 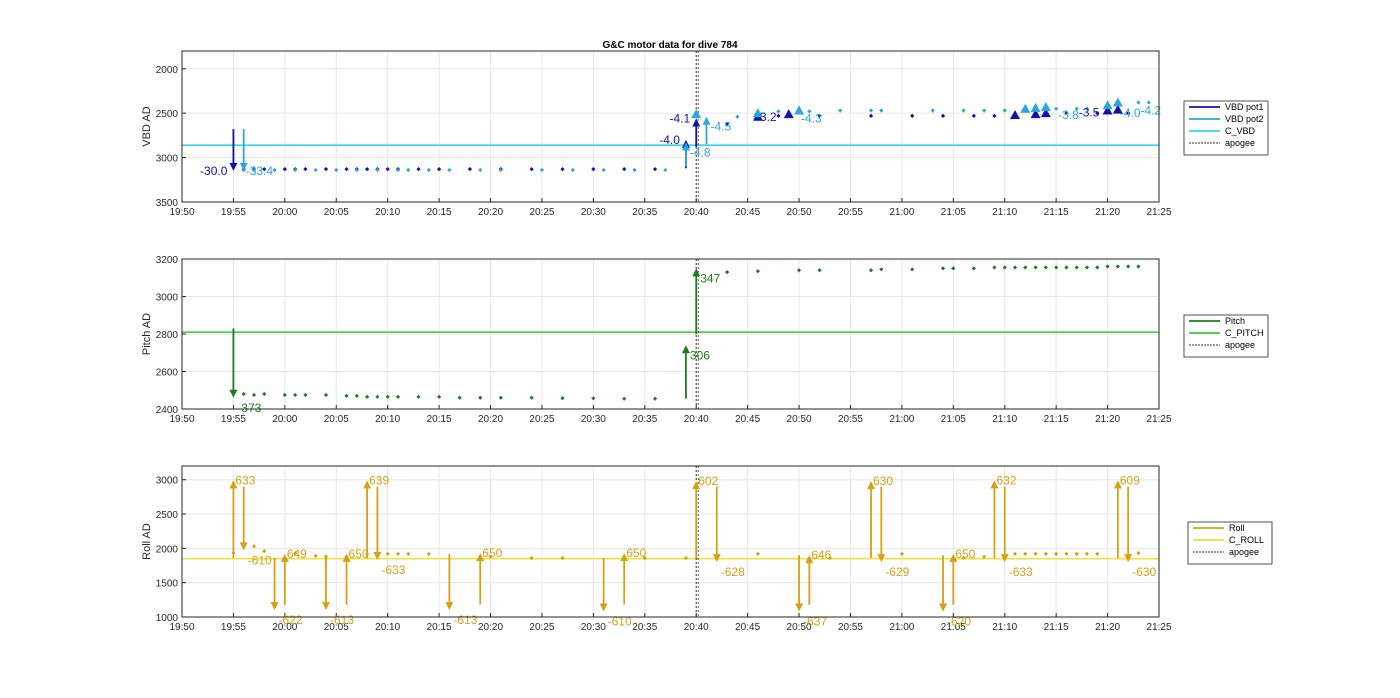 I want to click on arrow-label: 639, so click(x=379, y=480).